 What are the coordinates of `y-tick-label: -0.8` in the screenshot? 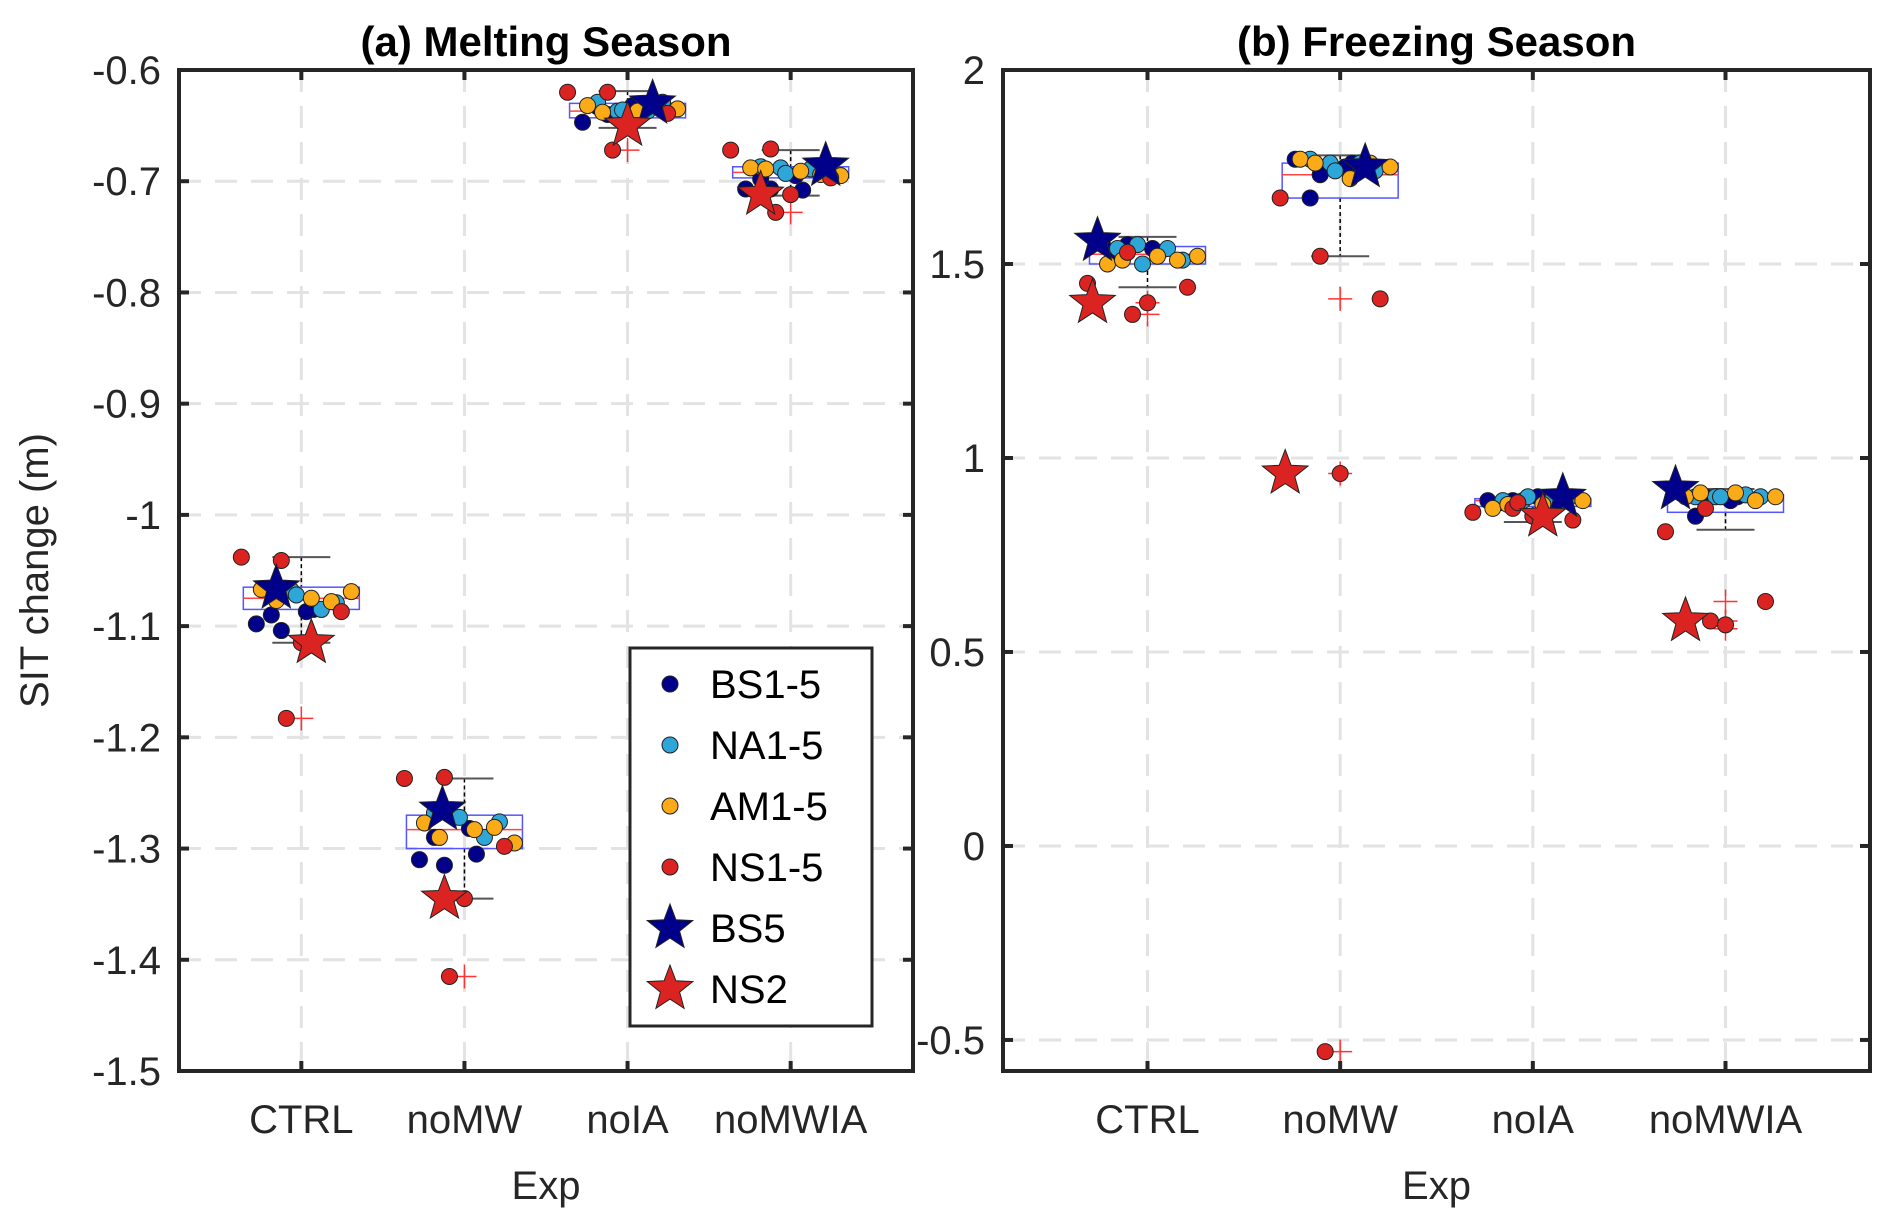 It's located at (126, 293).